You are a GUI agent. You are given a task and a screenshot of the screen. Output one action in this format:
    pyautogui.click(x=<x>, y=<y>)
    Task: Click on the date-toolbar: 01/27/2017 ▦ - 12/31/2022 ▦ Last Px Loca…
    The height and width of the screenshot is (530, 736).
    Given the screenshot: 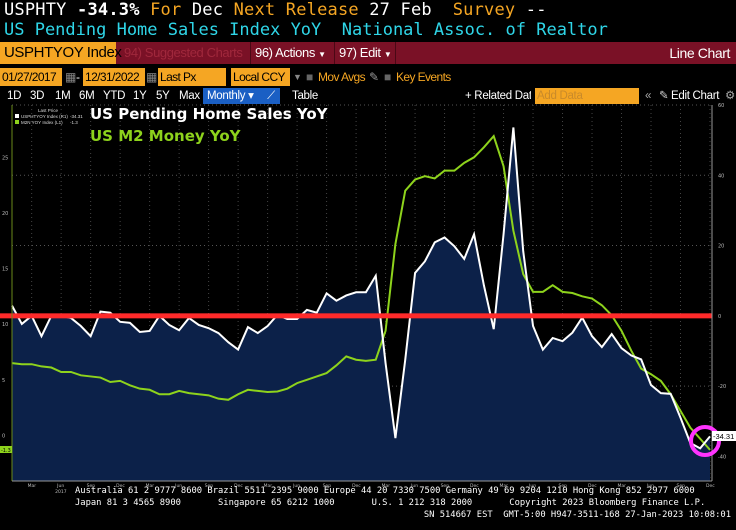 What is the action you would take?
    pyautogui.click(x=368, y=77)
    